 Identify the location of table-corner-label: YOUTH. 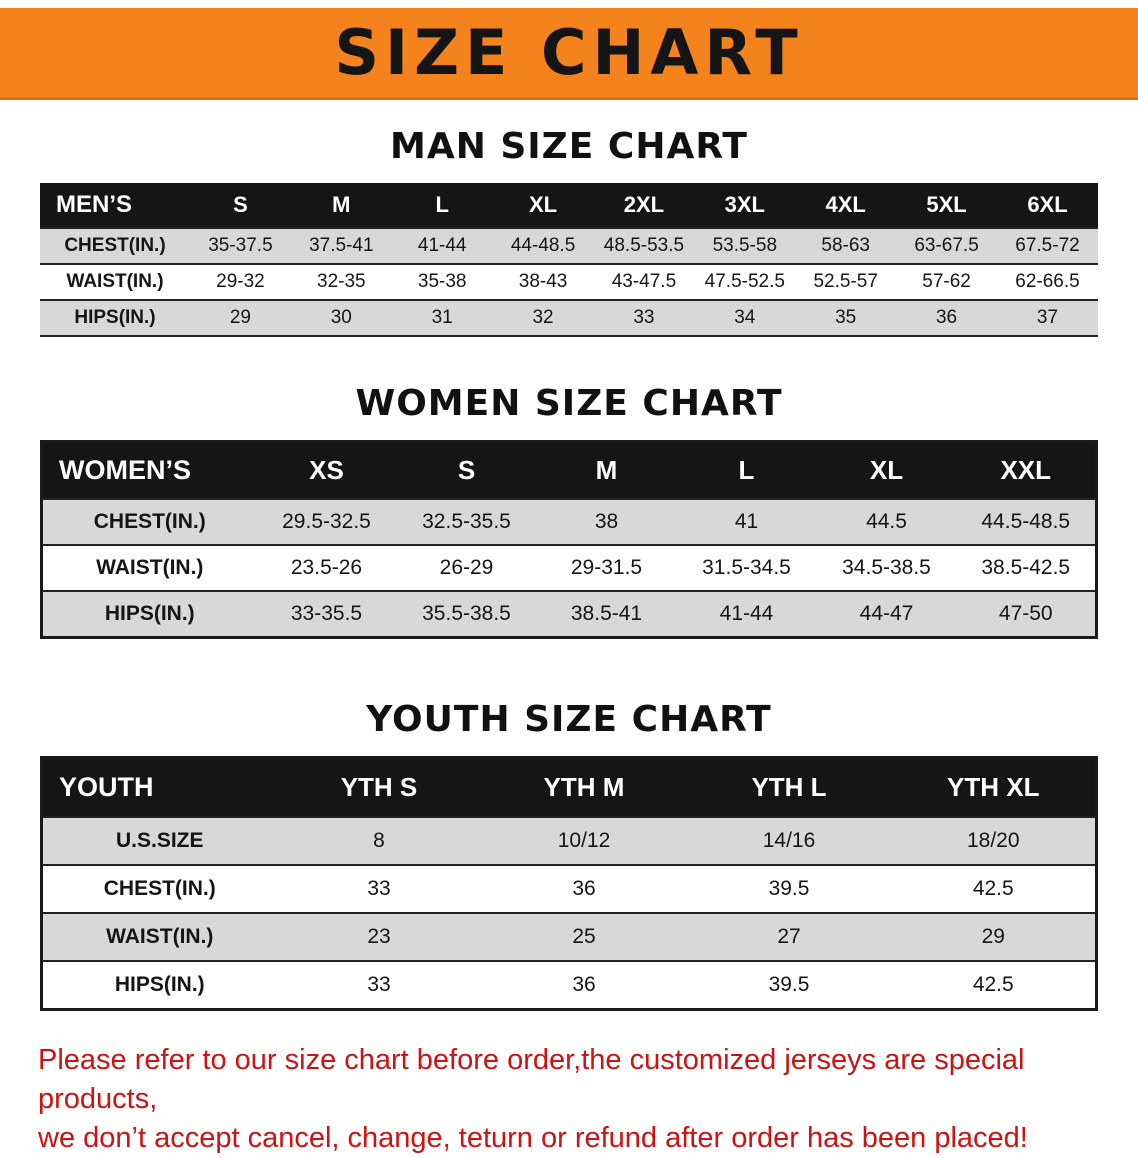
(159, 787).